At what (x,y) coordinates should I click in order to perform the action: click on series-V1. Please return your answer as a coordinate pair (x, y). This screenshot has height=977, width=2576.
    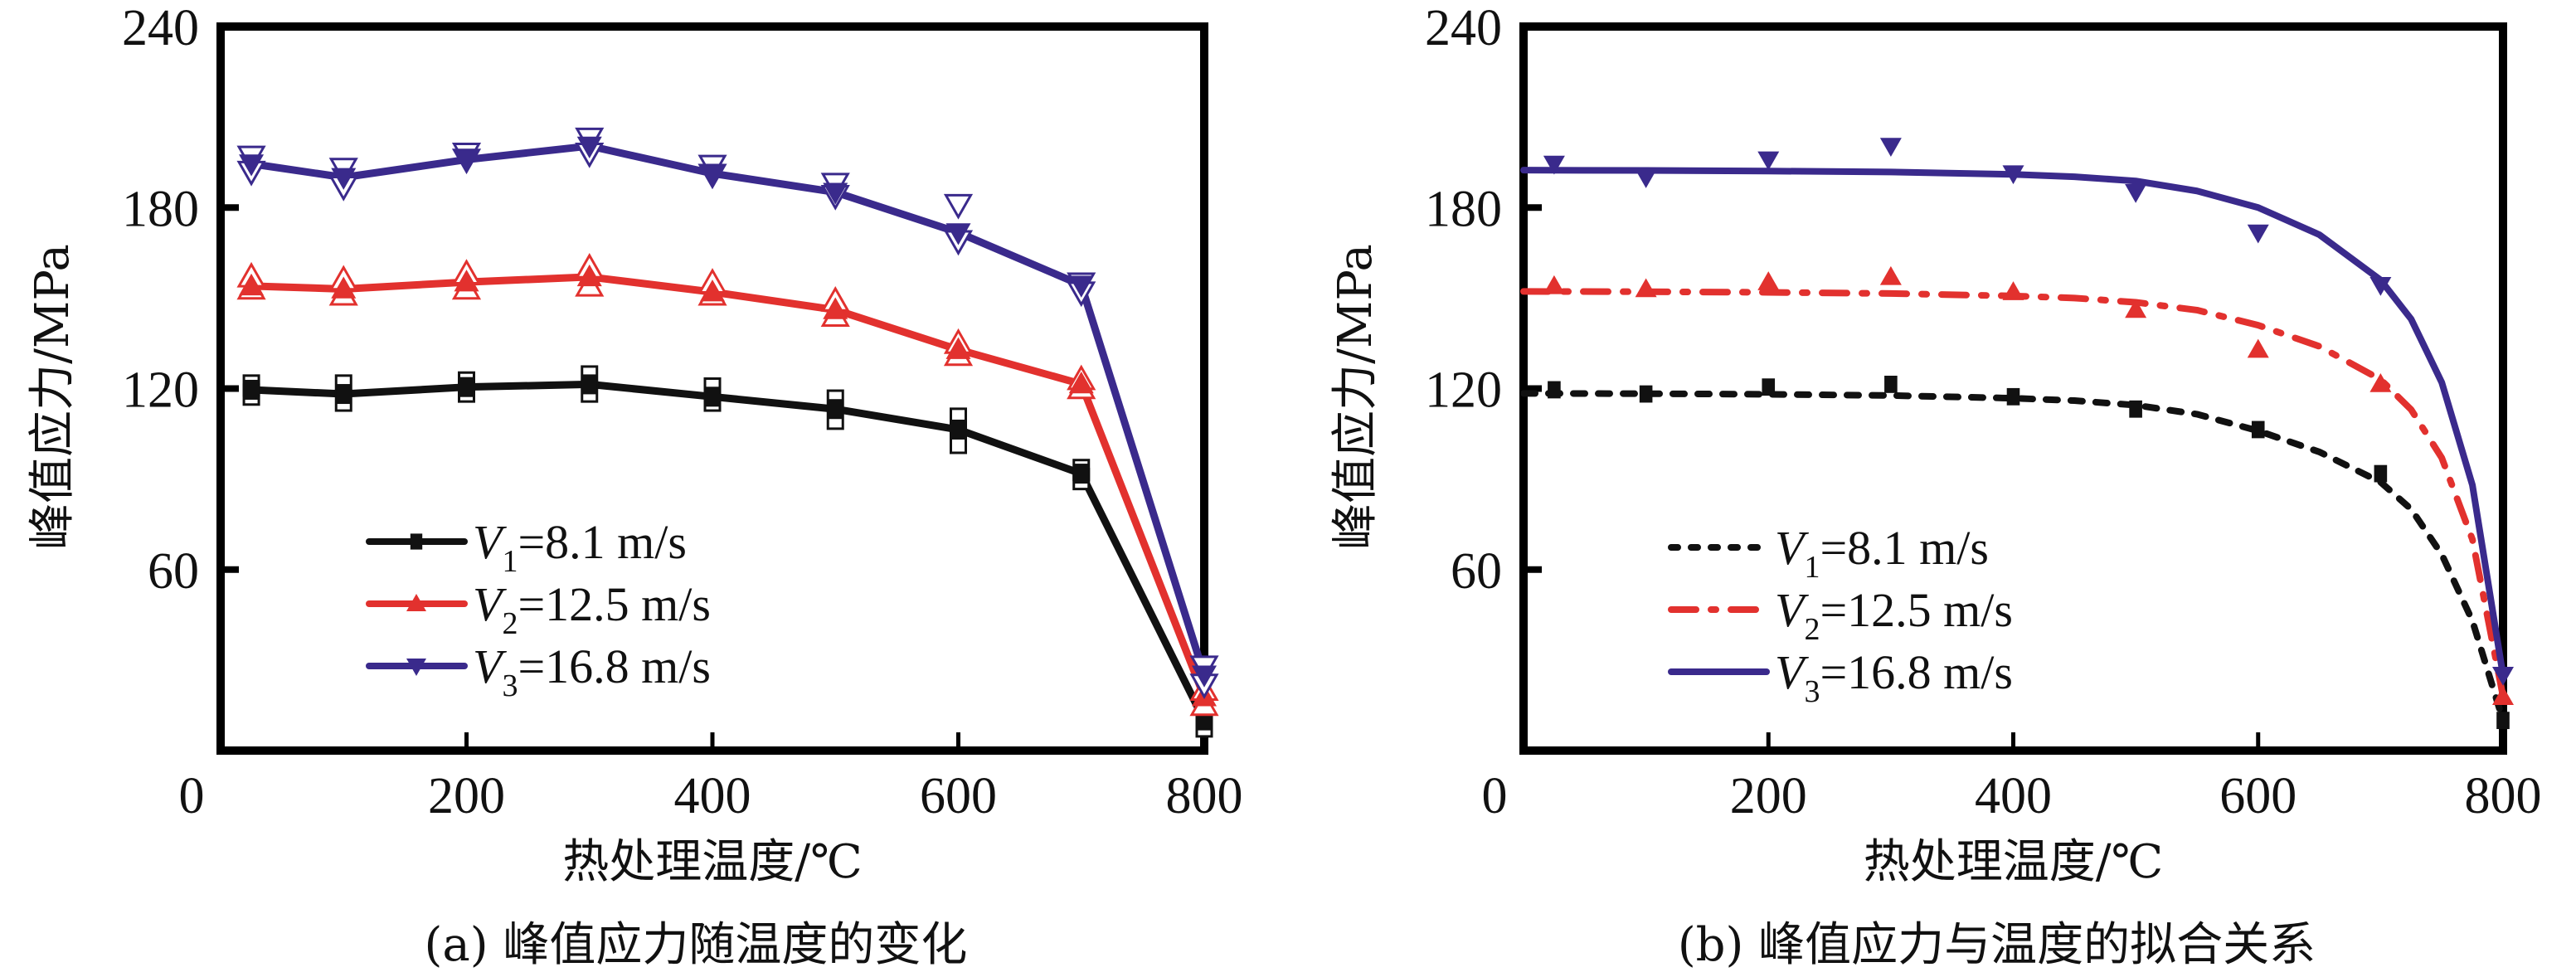
    Looking at the image, I should click on (2015, 553).